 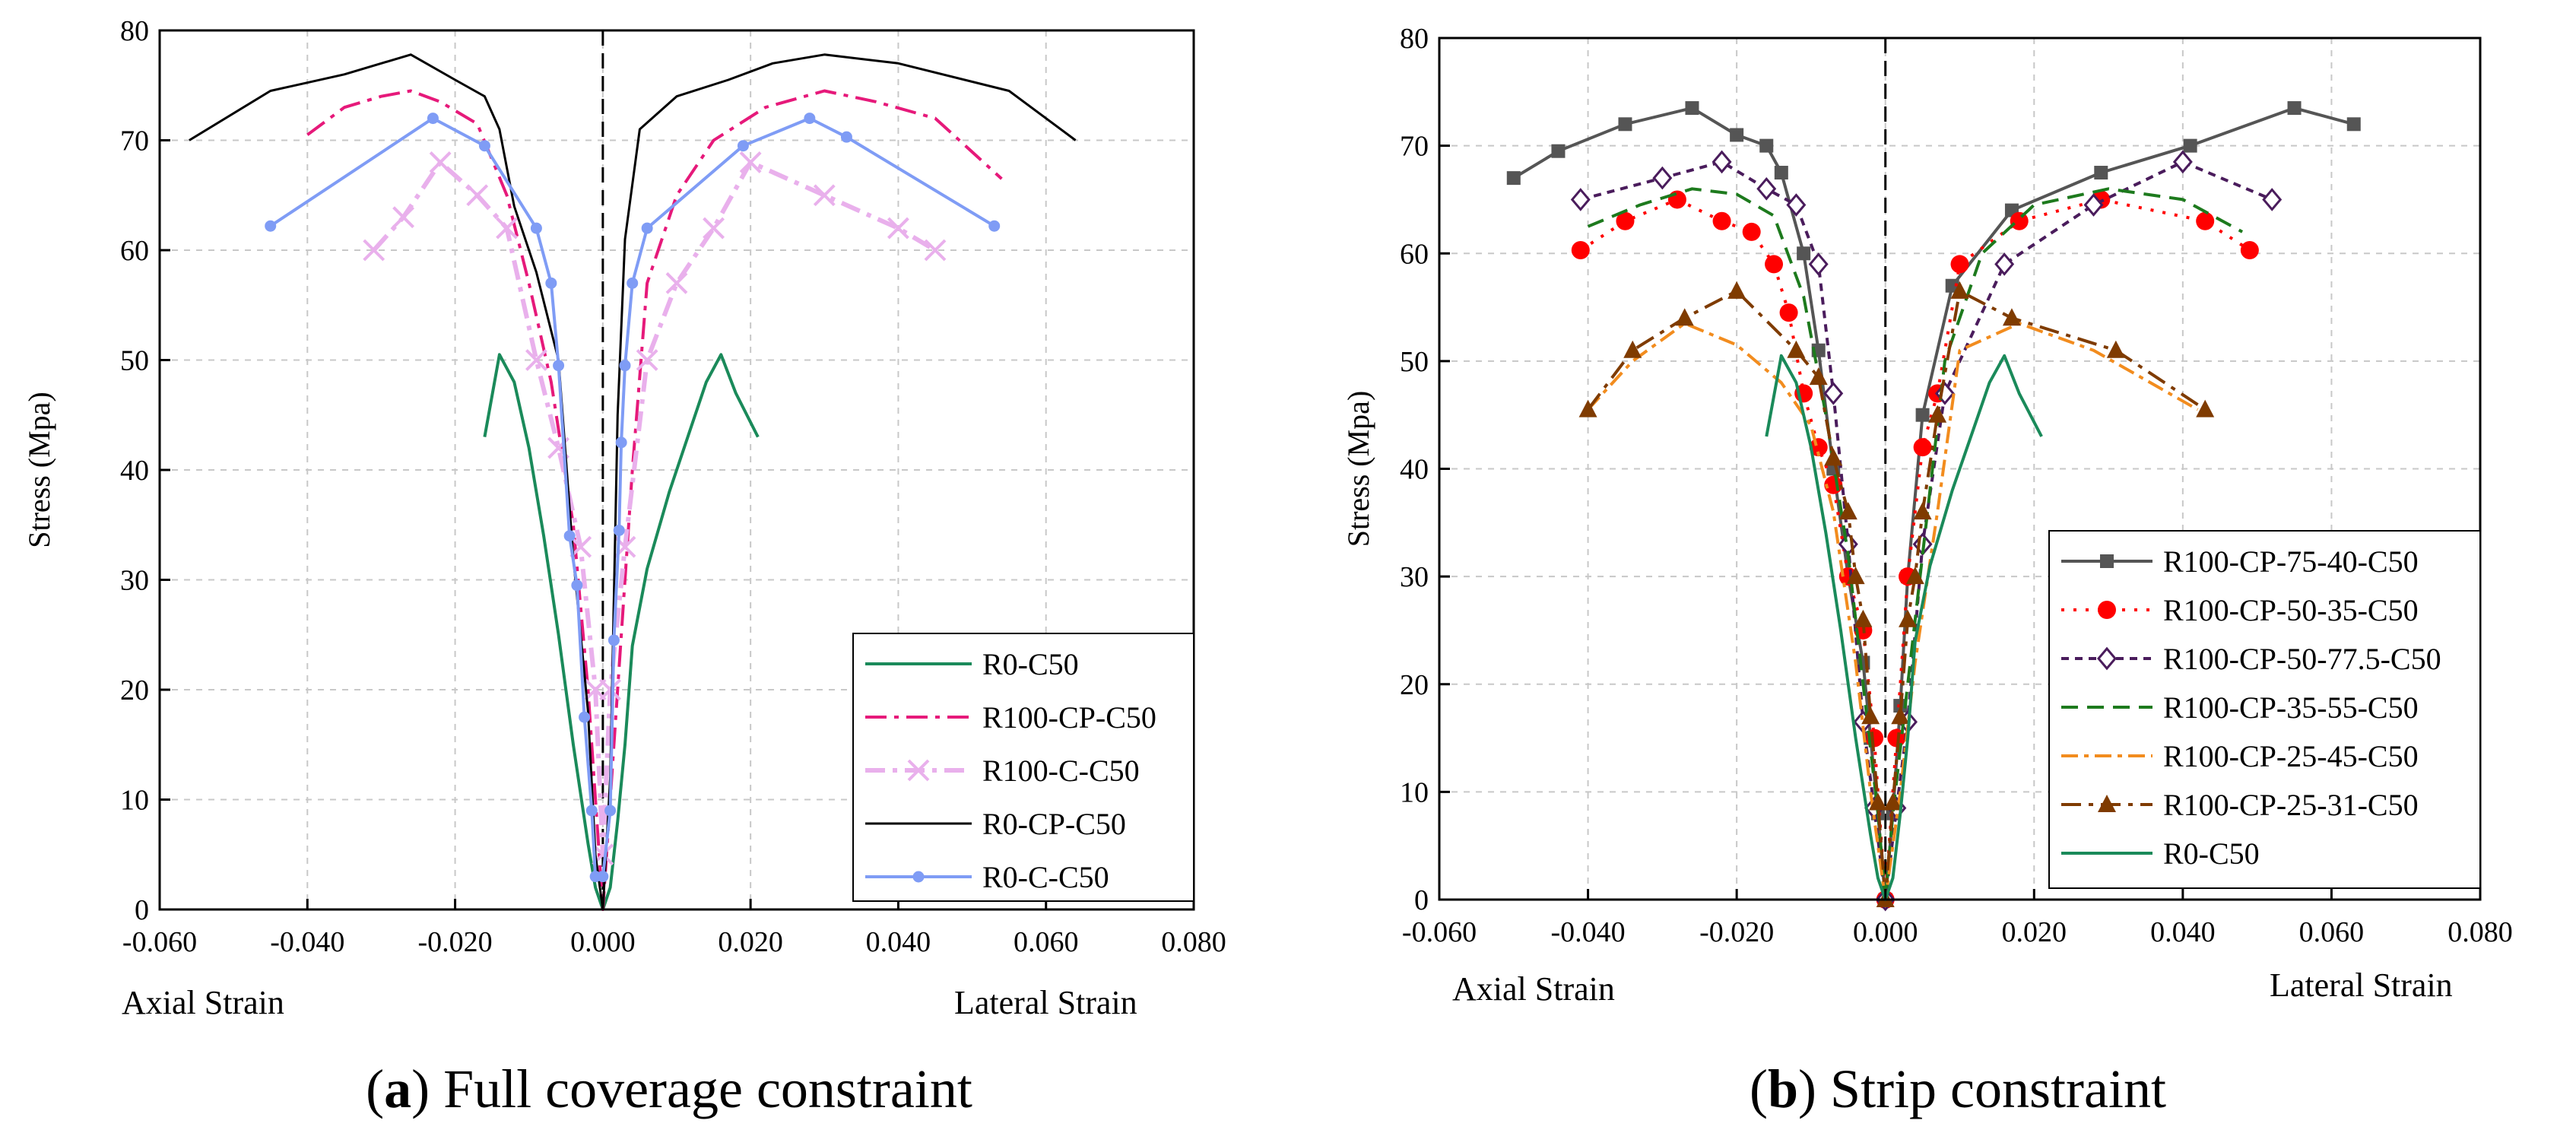 I want to click on legend-entry: R0-C-C50, so click(x=987, y=877).